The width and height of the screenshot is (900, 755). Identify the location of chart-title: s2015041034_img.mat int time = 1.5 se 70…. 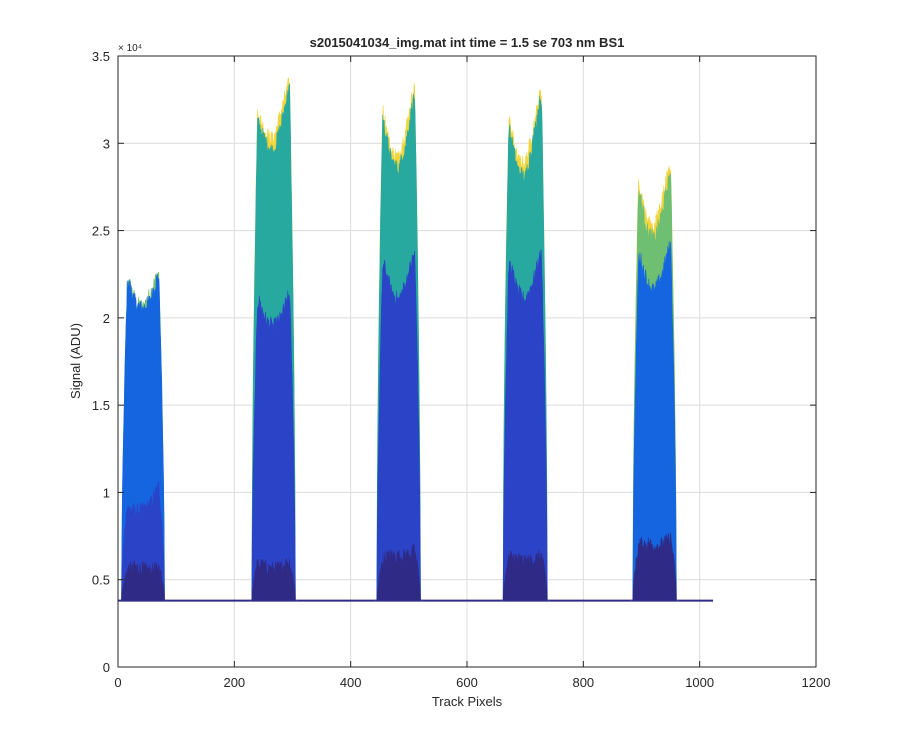
(467, 42).